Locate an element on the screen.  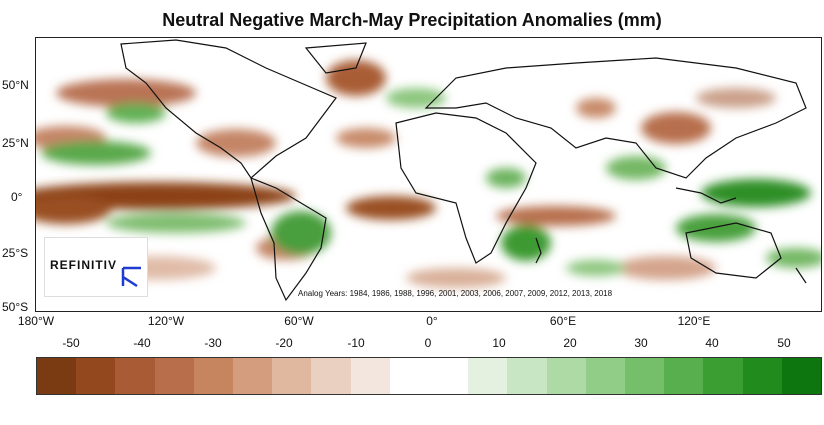
tick-label: -40 is located at coordinates (142, 343).